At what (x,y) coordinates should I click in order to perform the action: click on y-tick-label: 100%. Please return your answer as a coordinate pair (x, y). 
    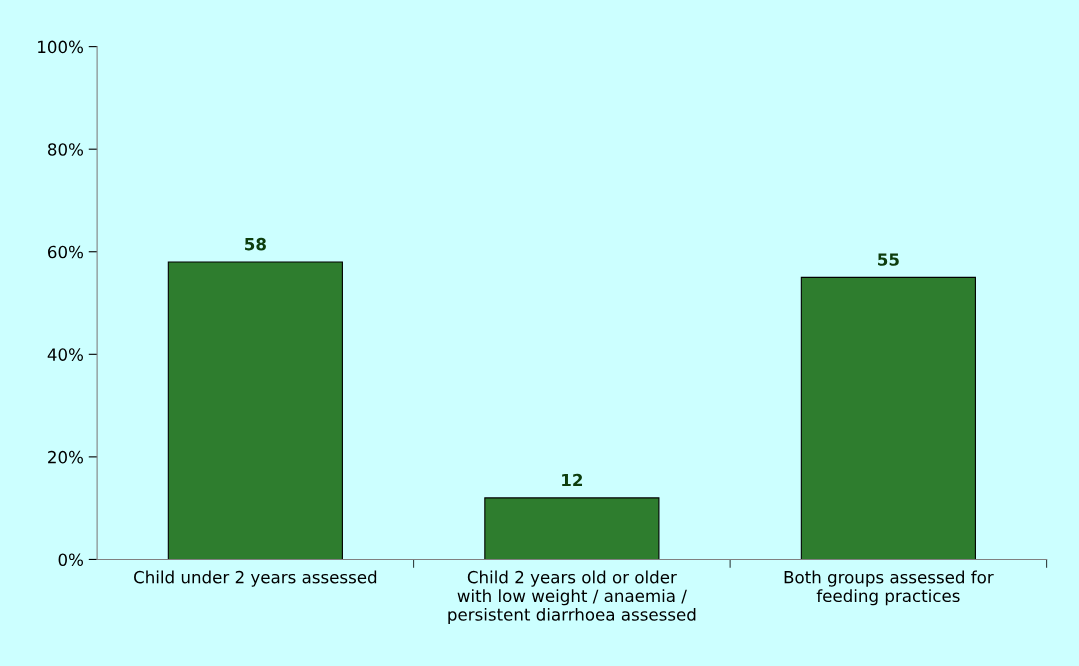
    Looking at the image, I should click on (60, 47).